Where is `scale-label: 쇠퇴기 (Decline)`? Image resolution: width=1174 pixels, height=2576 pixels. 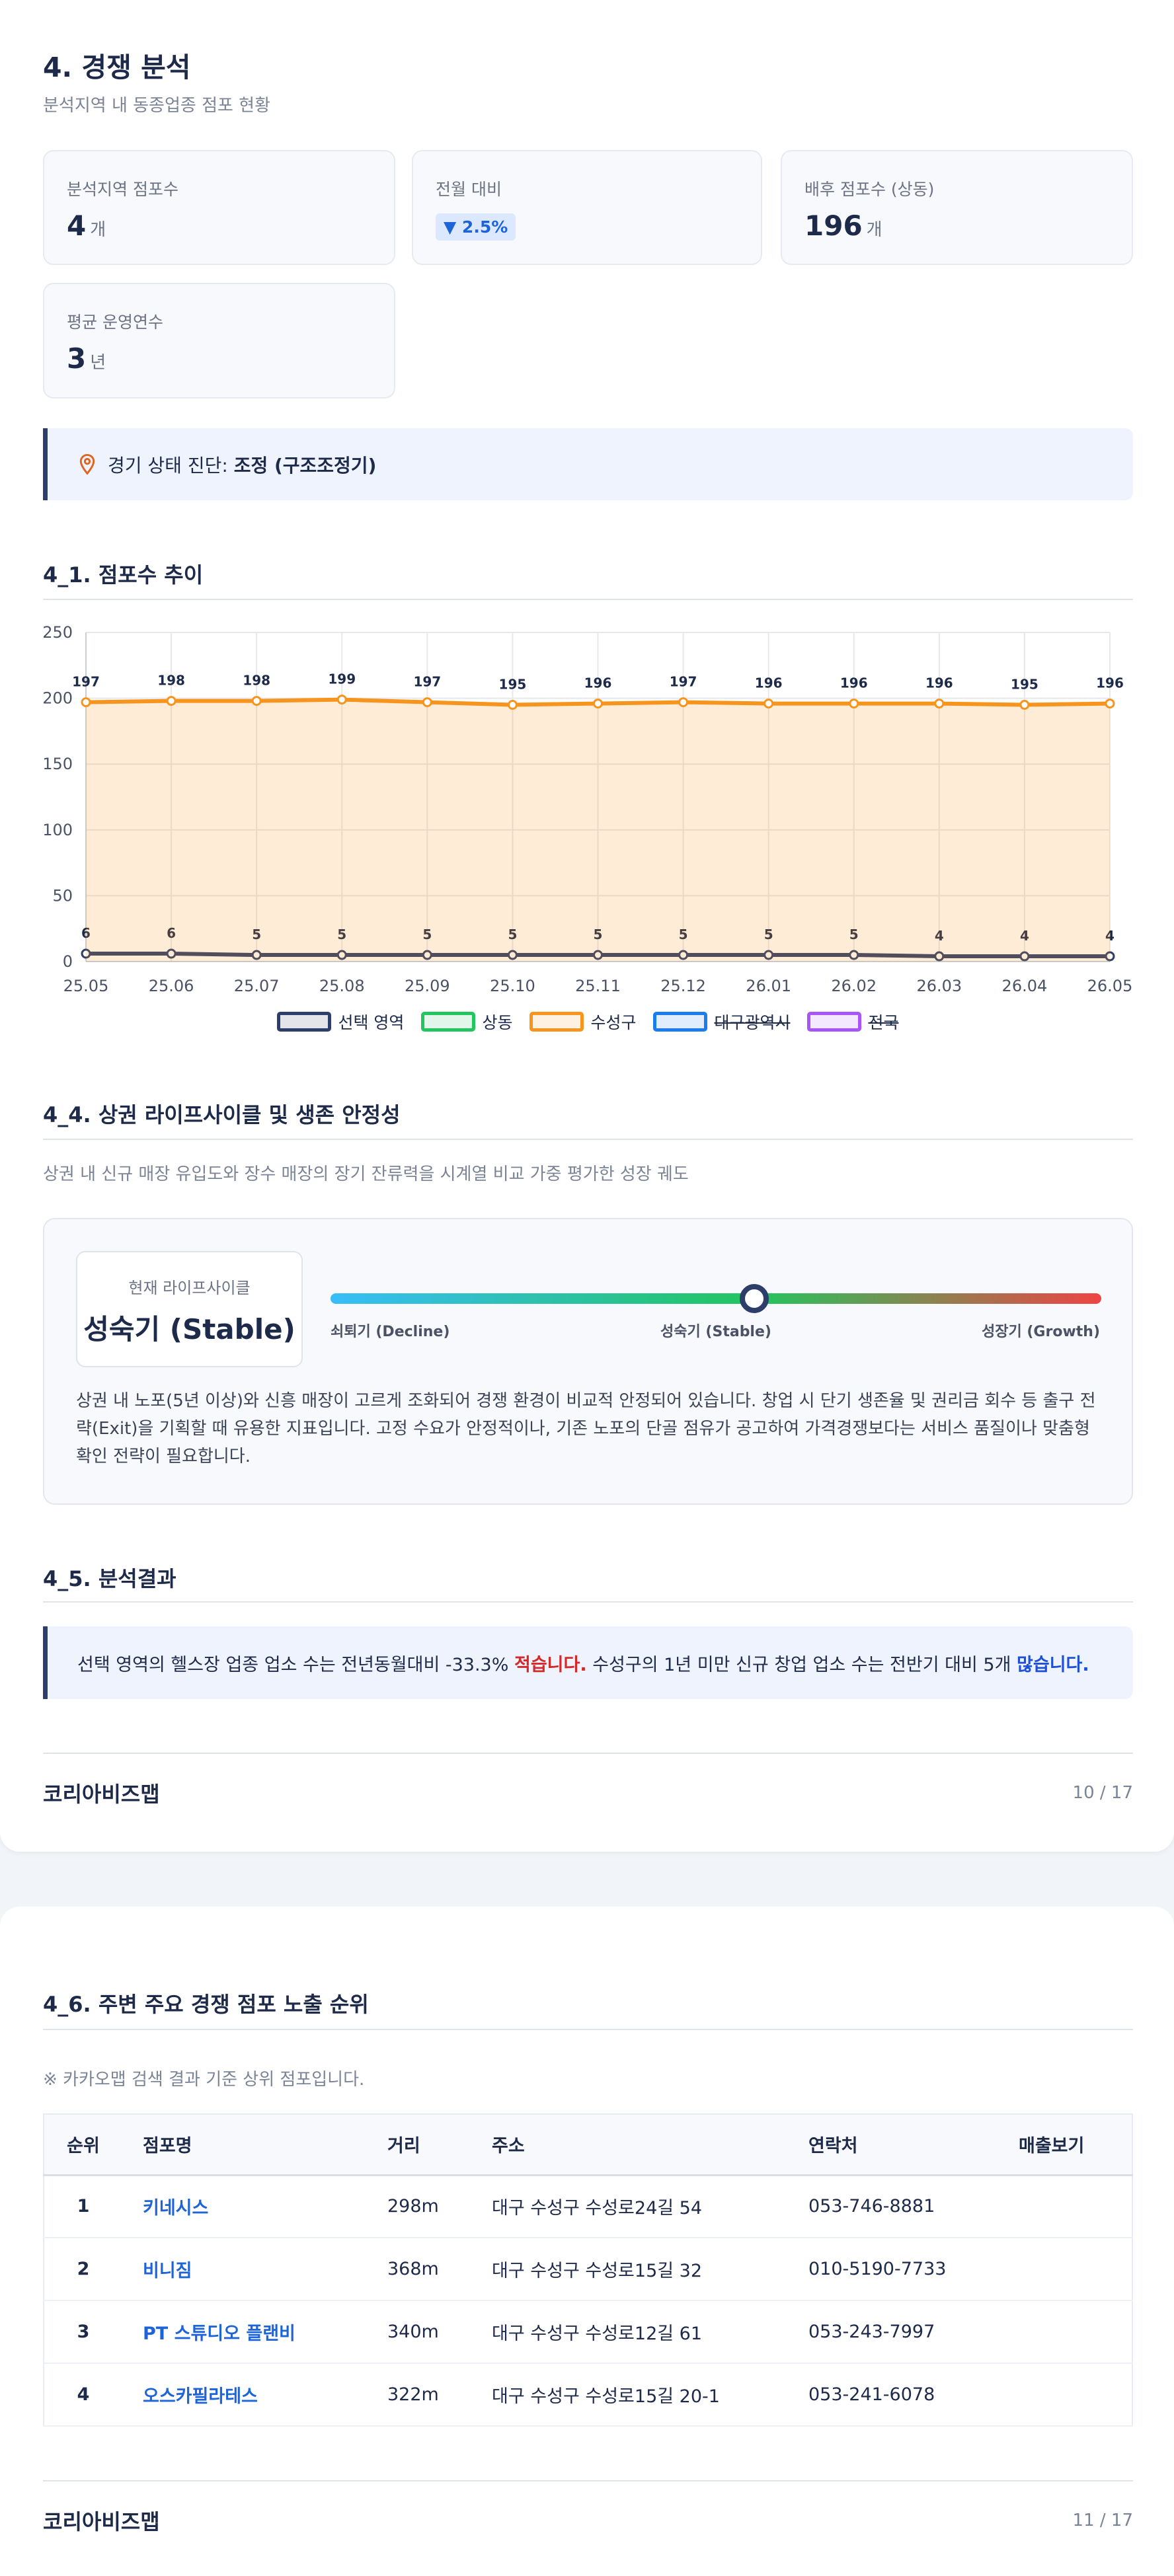 scale-label: 쇠퇴기 (Decline) is located at coordinates (390, 1332).